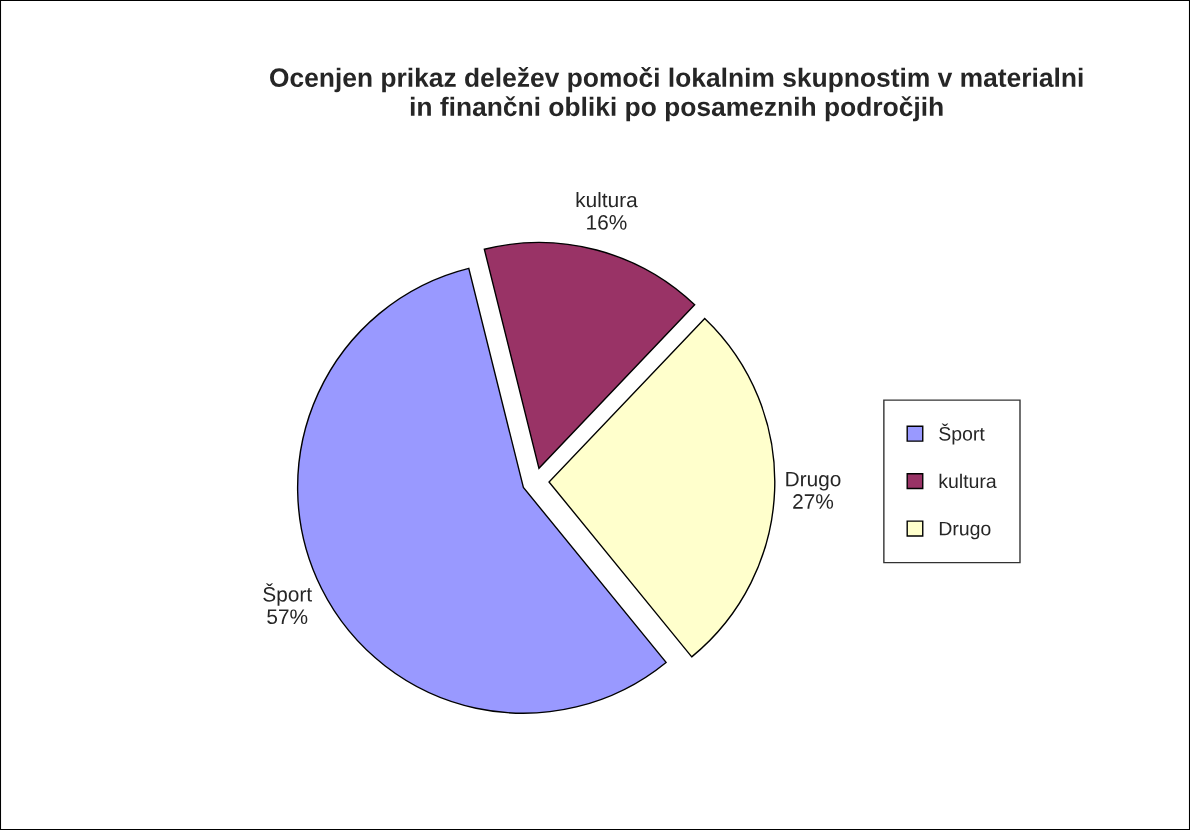 The height and width of the screenshot is (830, 1190). Describe the element at coordinates (965, 530) in the screenshot. I see `legend-label: Drugo` at that location.